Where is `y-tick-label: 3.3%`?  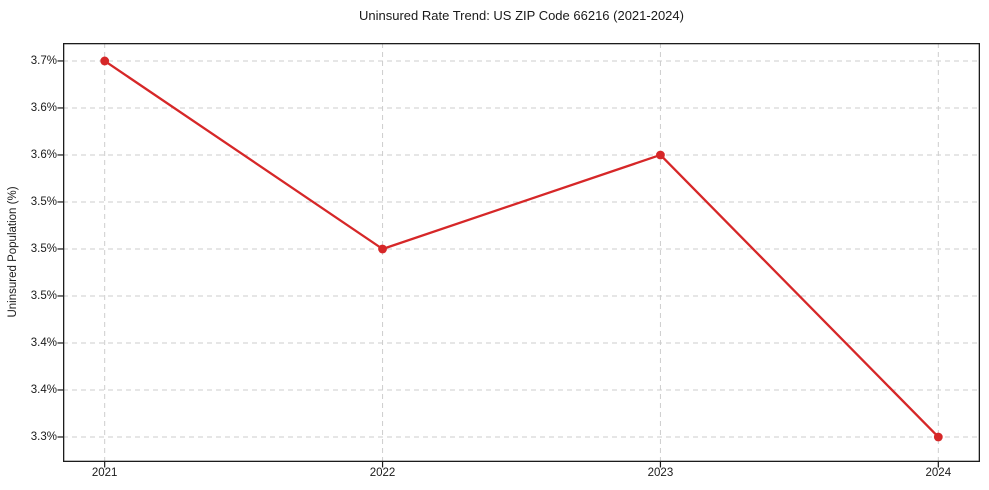
y-tick-label: 3.3% is located at coordinates (43, 436).